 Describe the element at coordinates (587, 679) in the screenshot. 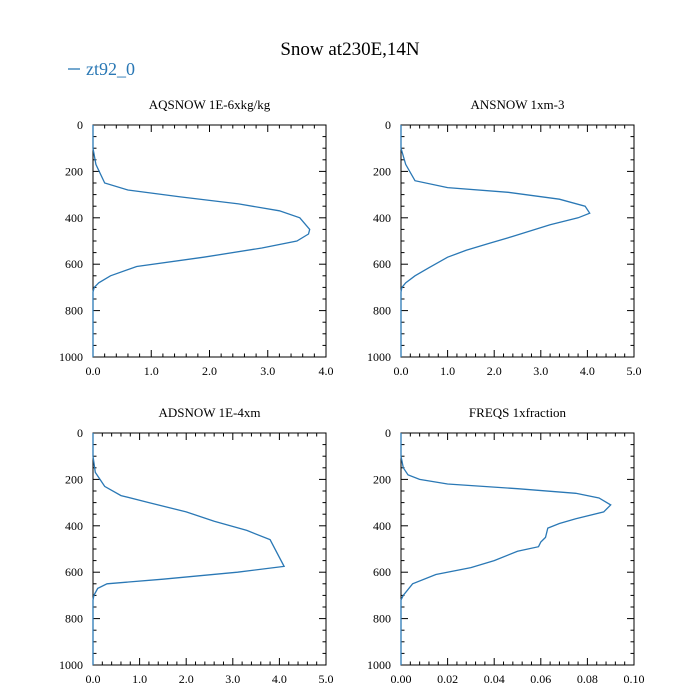

I see `x-tick-label: 0.08` at that location.